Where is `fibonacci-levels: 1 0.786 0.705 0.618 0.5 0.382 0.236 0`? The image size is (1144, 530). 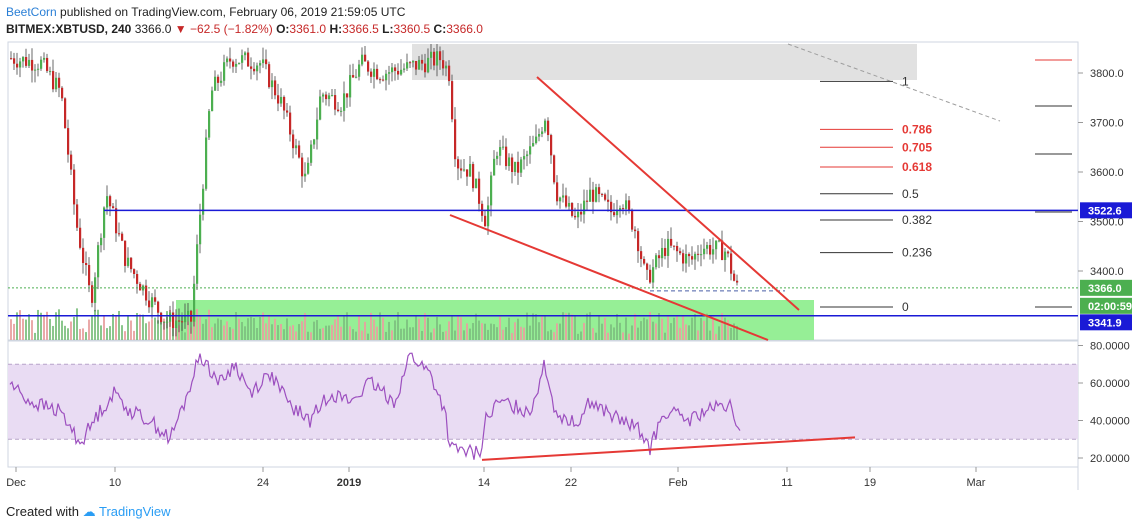
fibonacci-levels: 1 0.786 0.705 0.618 0.5 0.382 0.236 0 is located at coordinates (876, 194).